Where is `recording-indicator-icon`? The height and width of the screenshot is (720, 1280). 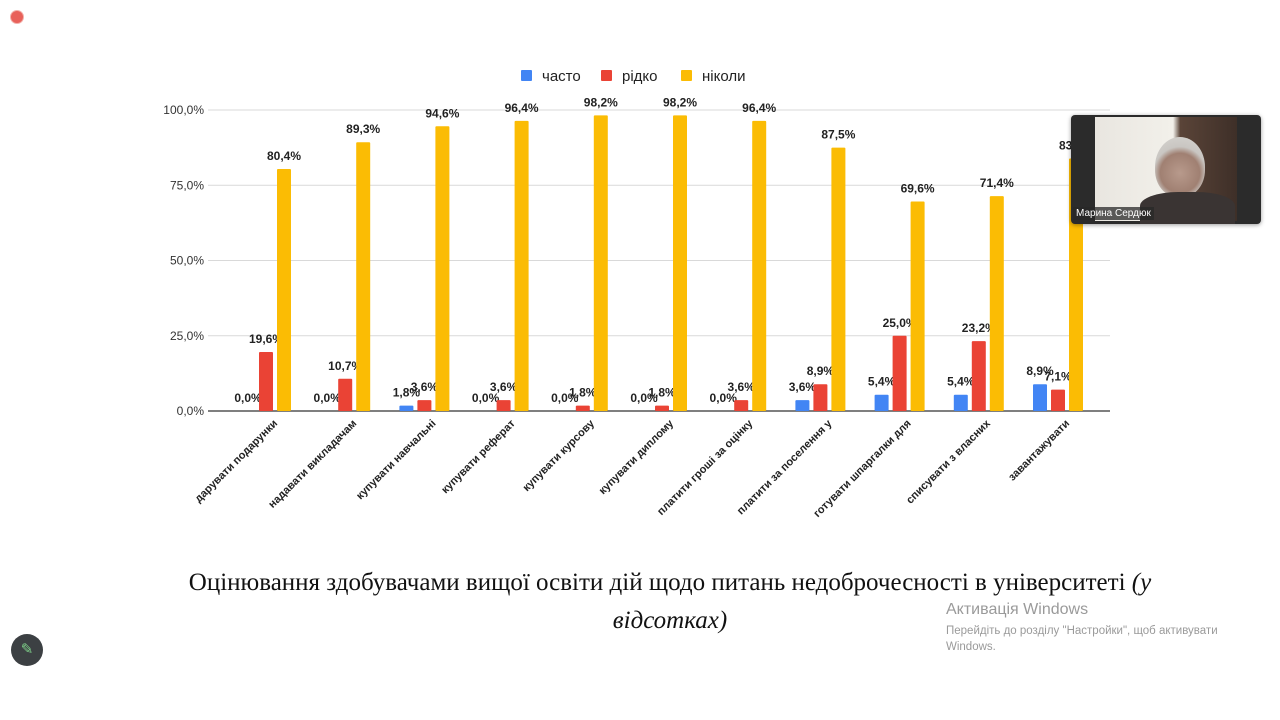
recording-indicator-icon is located at coordinates (17, 17).